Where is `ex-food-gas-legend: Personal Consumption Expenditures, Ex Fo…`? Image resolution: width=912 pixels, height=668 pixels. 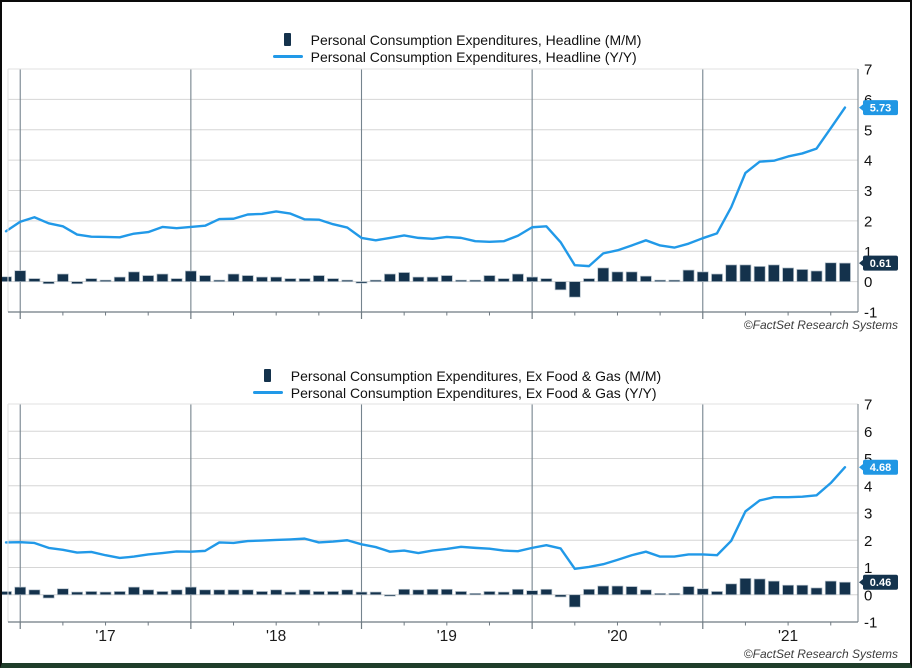 ex-food-gas-legend: Personal Consumption Expenditures, Ex Fo… is located at coordinates (456, 384).